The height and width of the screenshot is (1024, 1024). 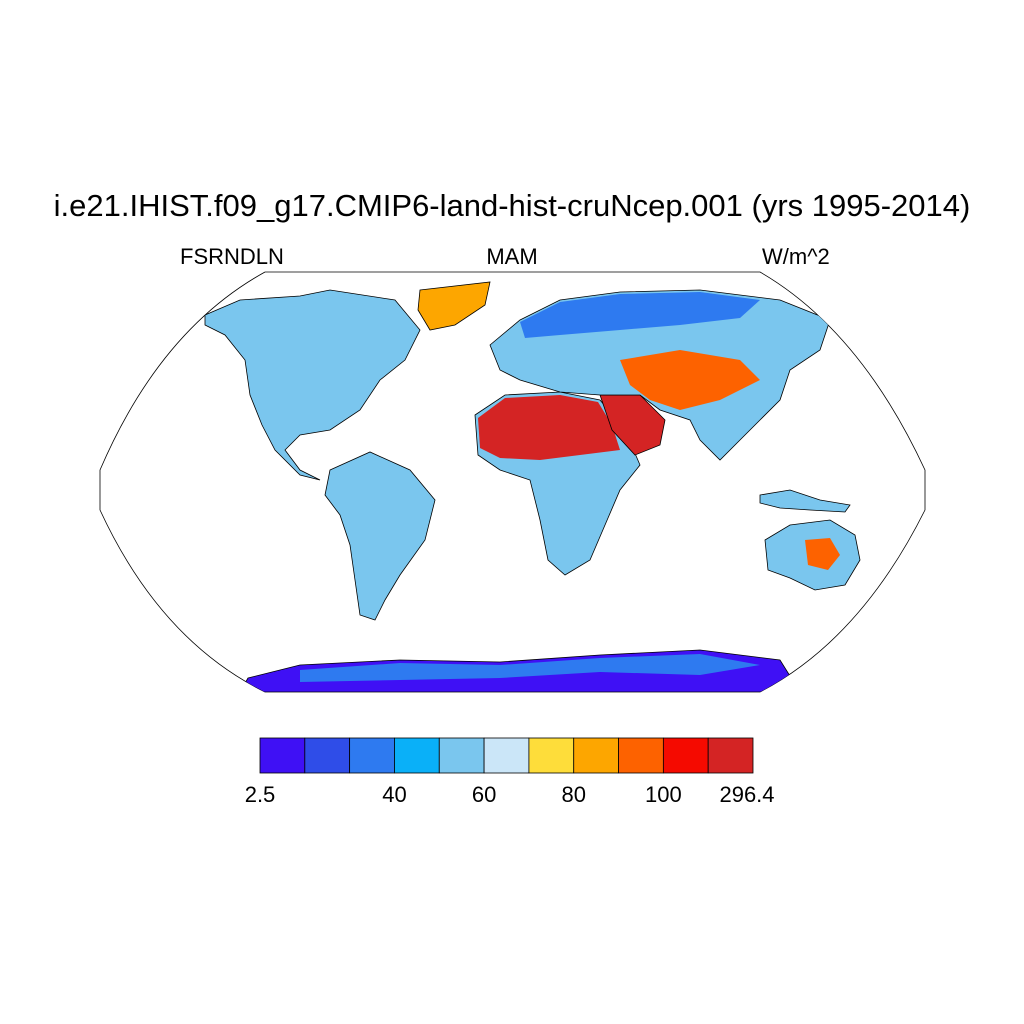 What do you see at coordinates (484, 794) in the screenshot?
I see `colorbar-tick-label: 60` at bounding box center [484, 794].